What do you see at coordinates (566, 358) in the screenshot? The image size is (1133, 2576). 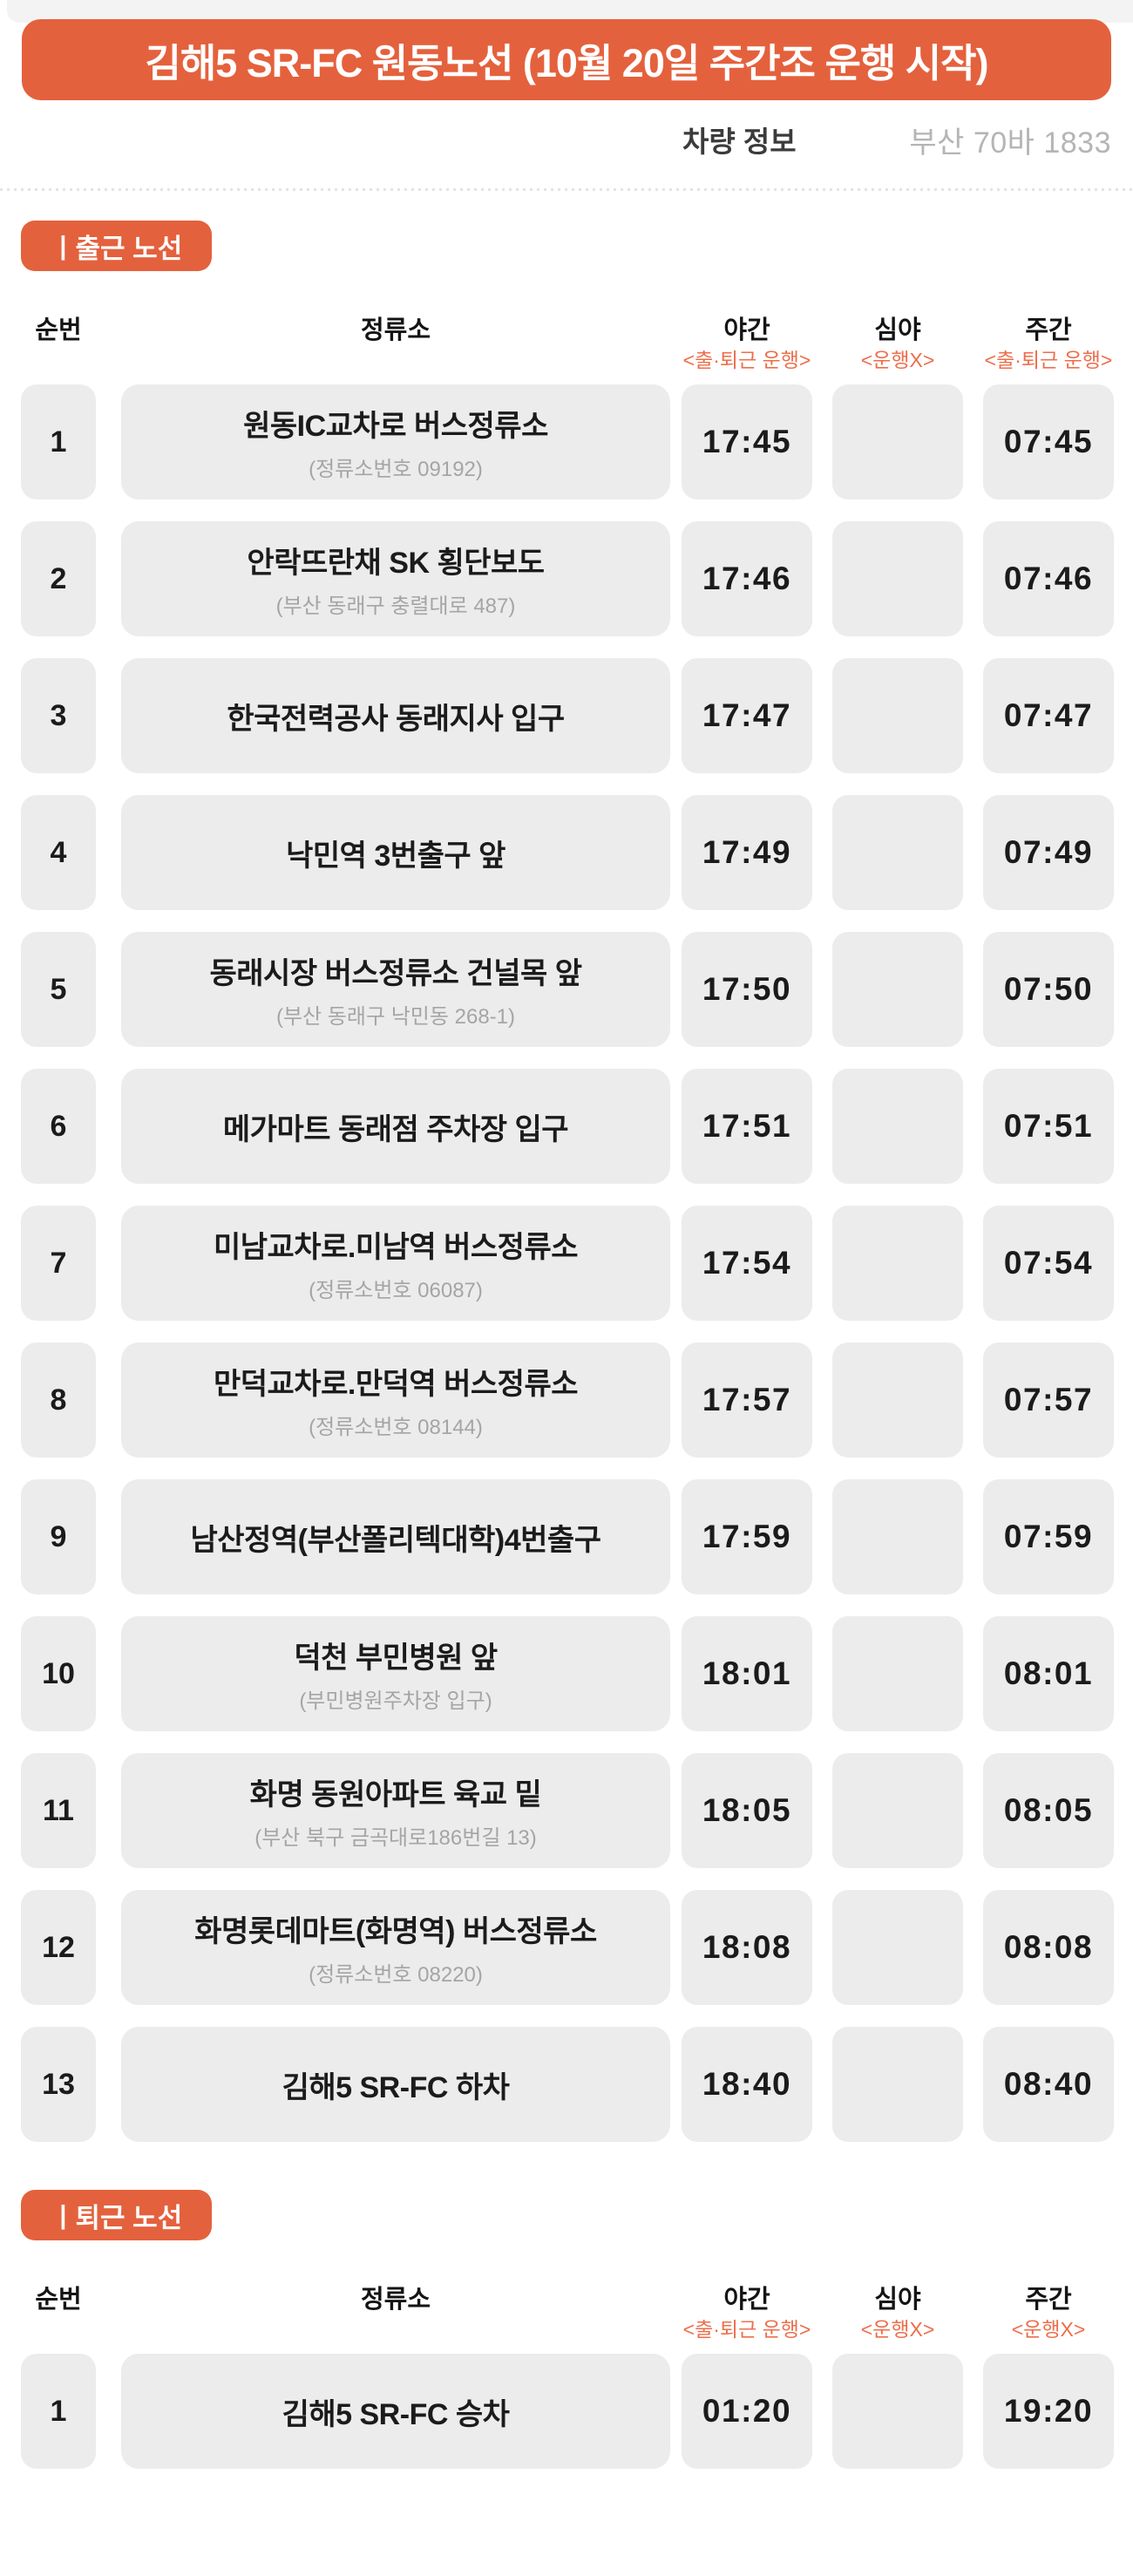 I see `table-subheader-row: <출·퇴근 운행> <운행X> <출·퇴근 운행>` at bounding box center [566, 358].